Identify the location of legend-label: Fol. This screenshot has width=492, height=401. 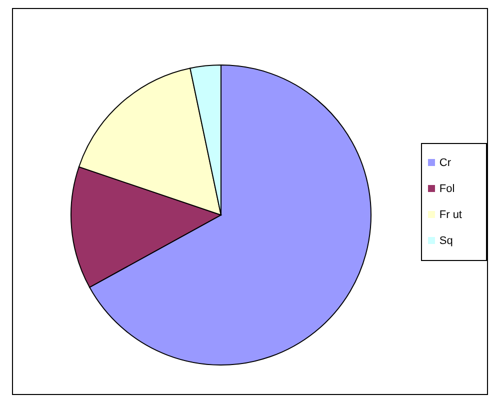
(447, 188).